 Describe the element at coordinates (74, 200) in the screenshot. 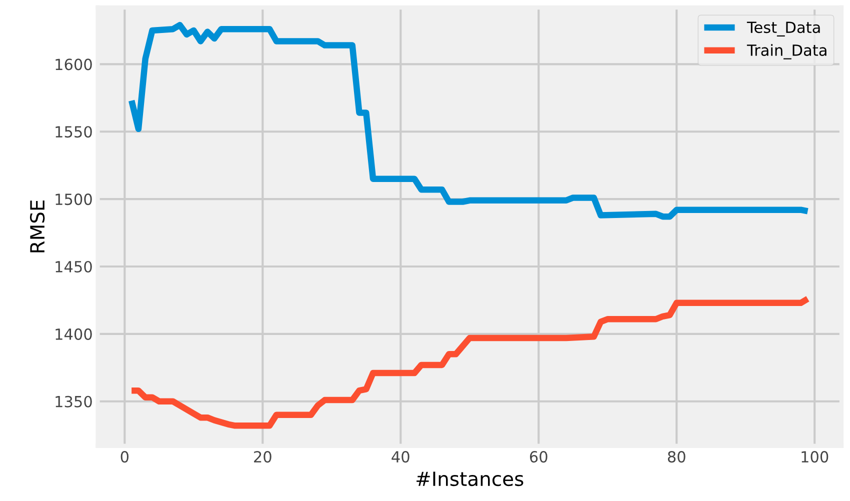

I see `y-tick-label: 1500` at that location.